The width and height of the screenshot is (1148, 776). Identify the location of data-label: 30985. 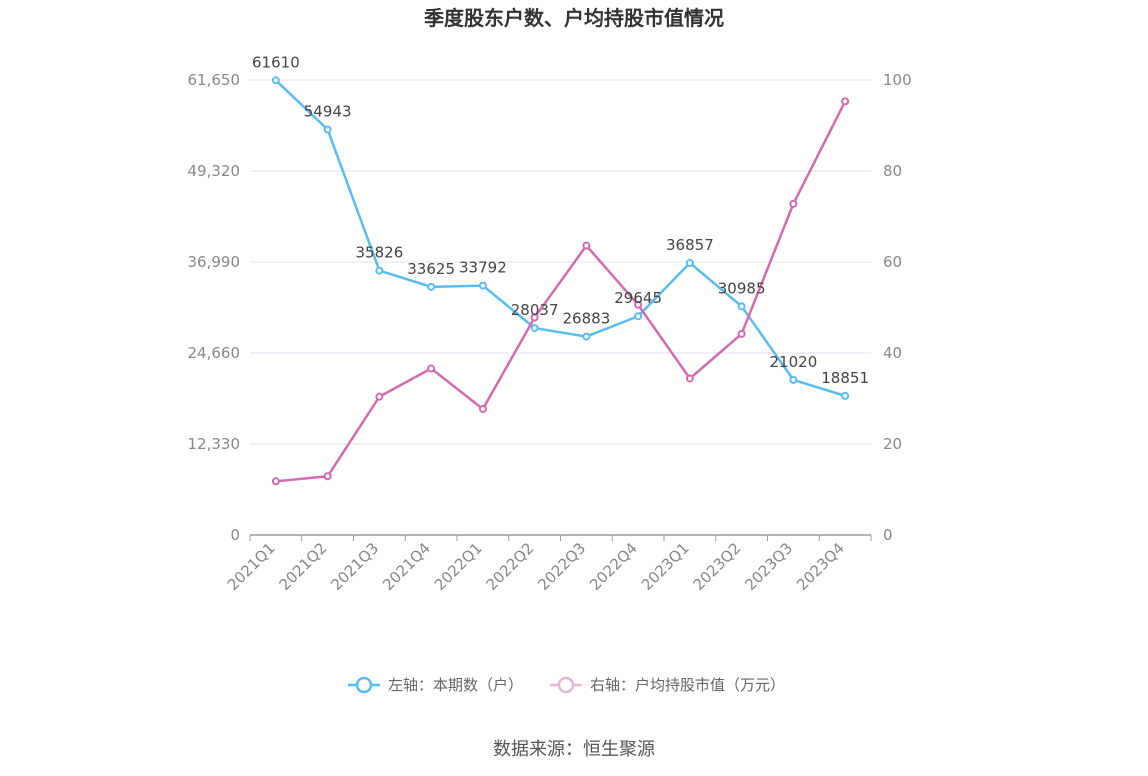
(742, 288).